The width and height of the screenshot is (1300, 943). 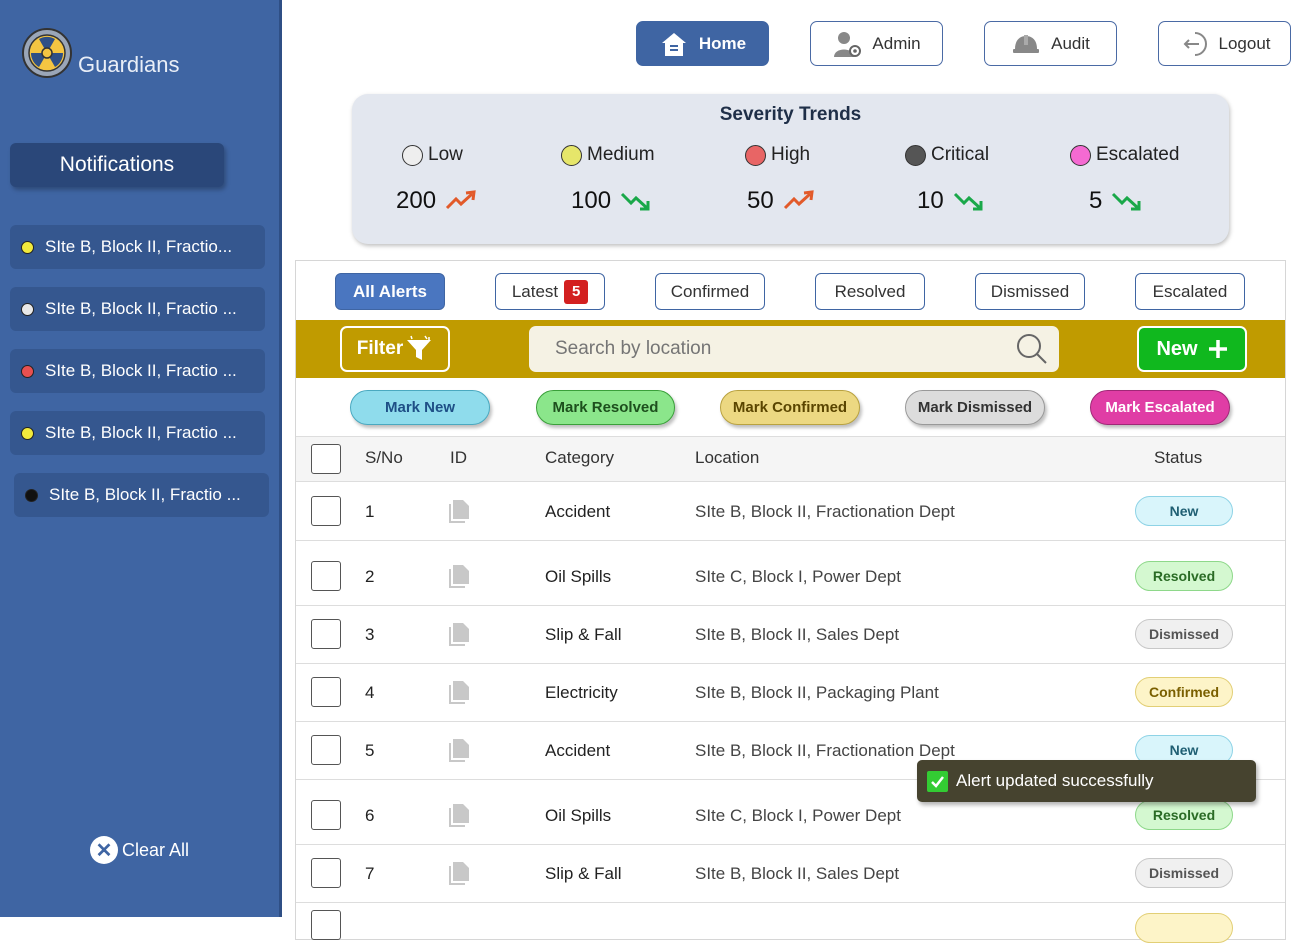 What do you see at coordinates (576, 291) in the screenshot?
I see `latest-count-badge: 5` at bounding box center [576, 291].